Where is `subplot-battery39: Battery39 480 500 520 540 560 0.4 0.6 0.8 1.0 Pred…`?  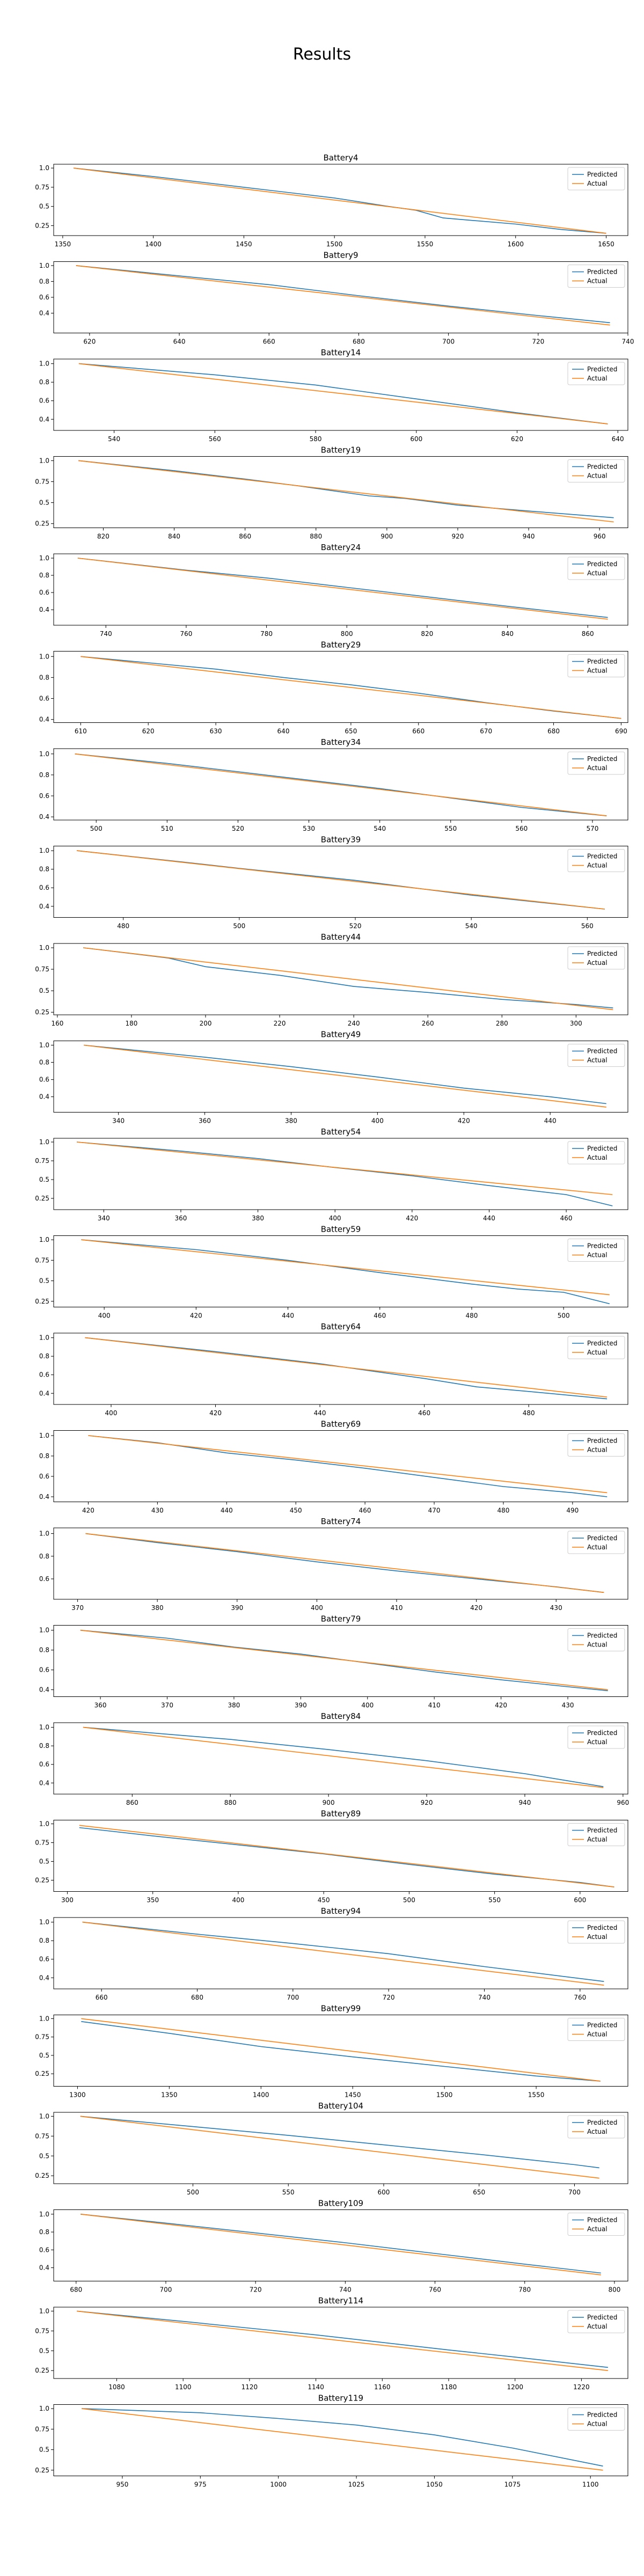
subplot-battery39: Battery39 480 500 520 540 560 0.4 0.6 0.8 1.0 Pred… is located at coordinates (333, 882).